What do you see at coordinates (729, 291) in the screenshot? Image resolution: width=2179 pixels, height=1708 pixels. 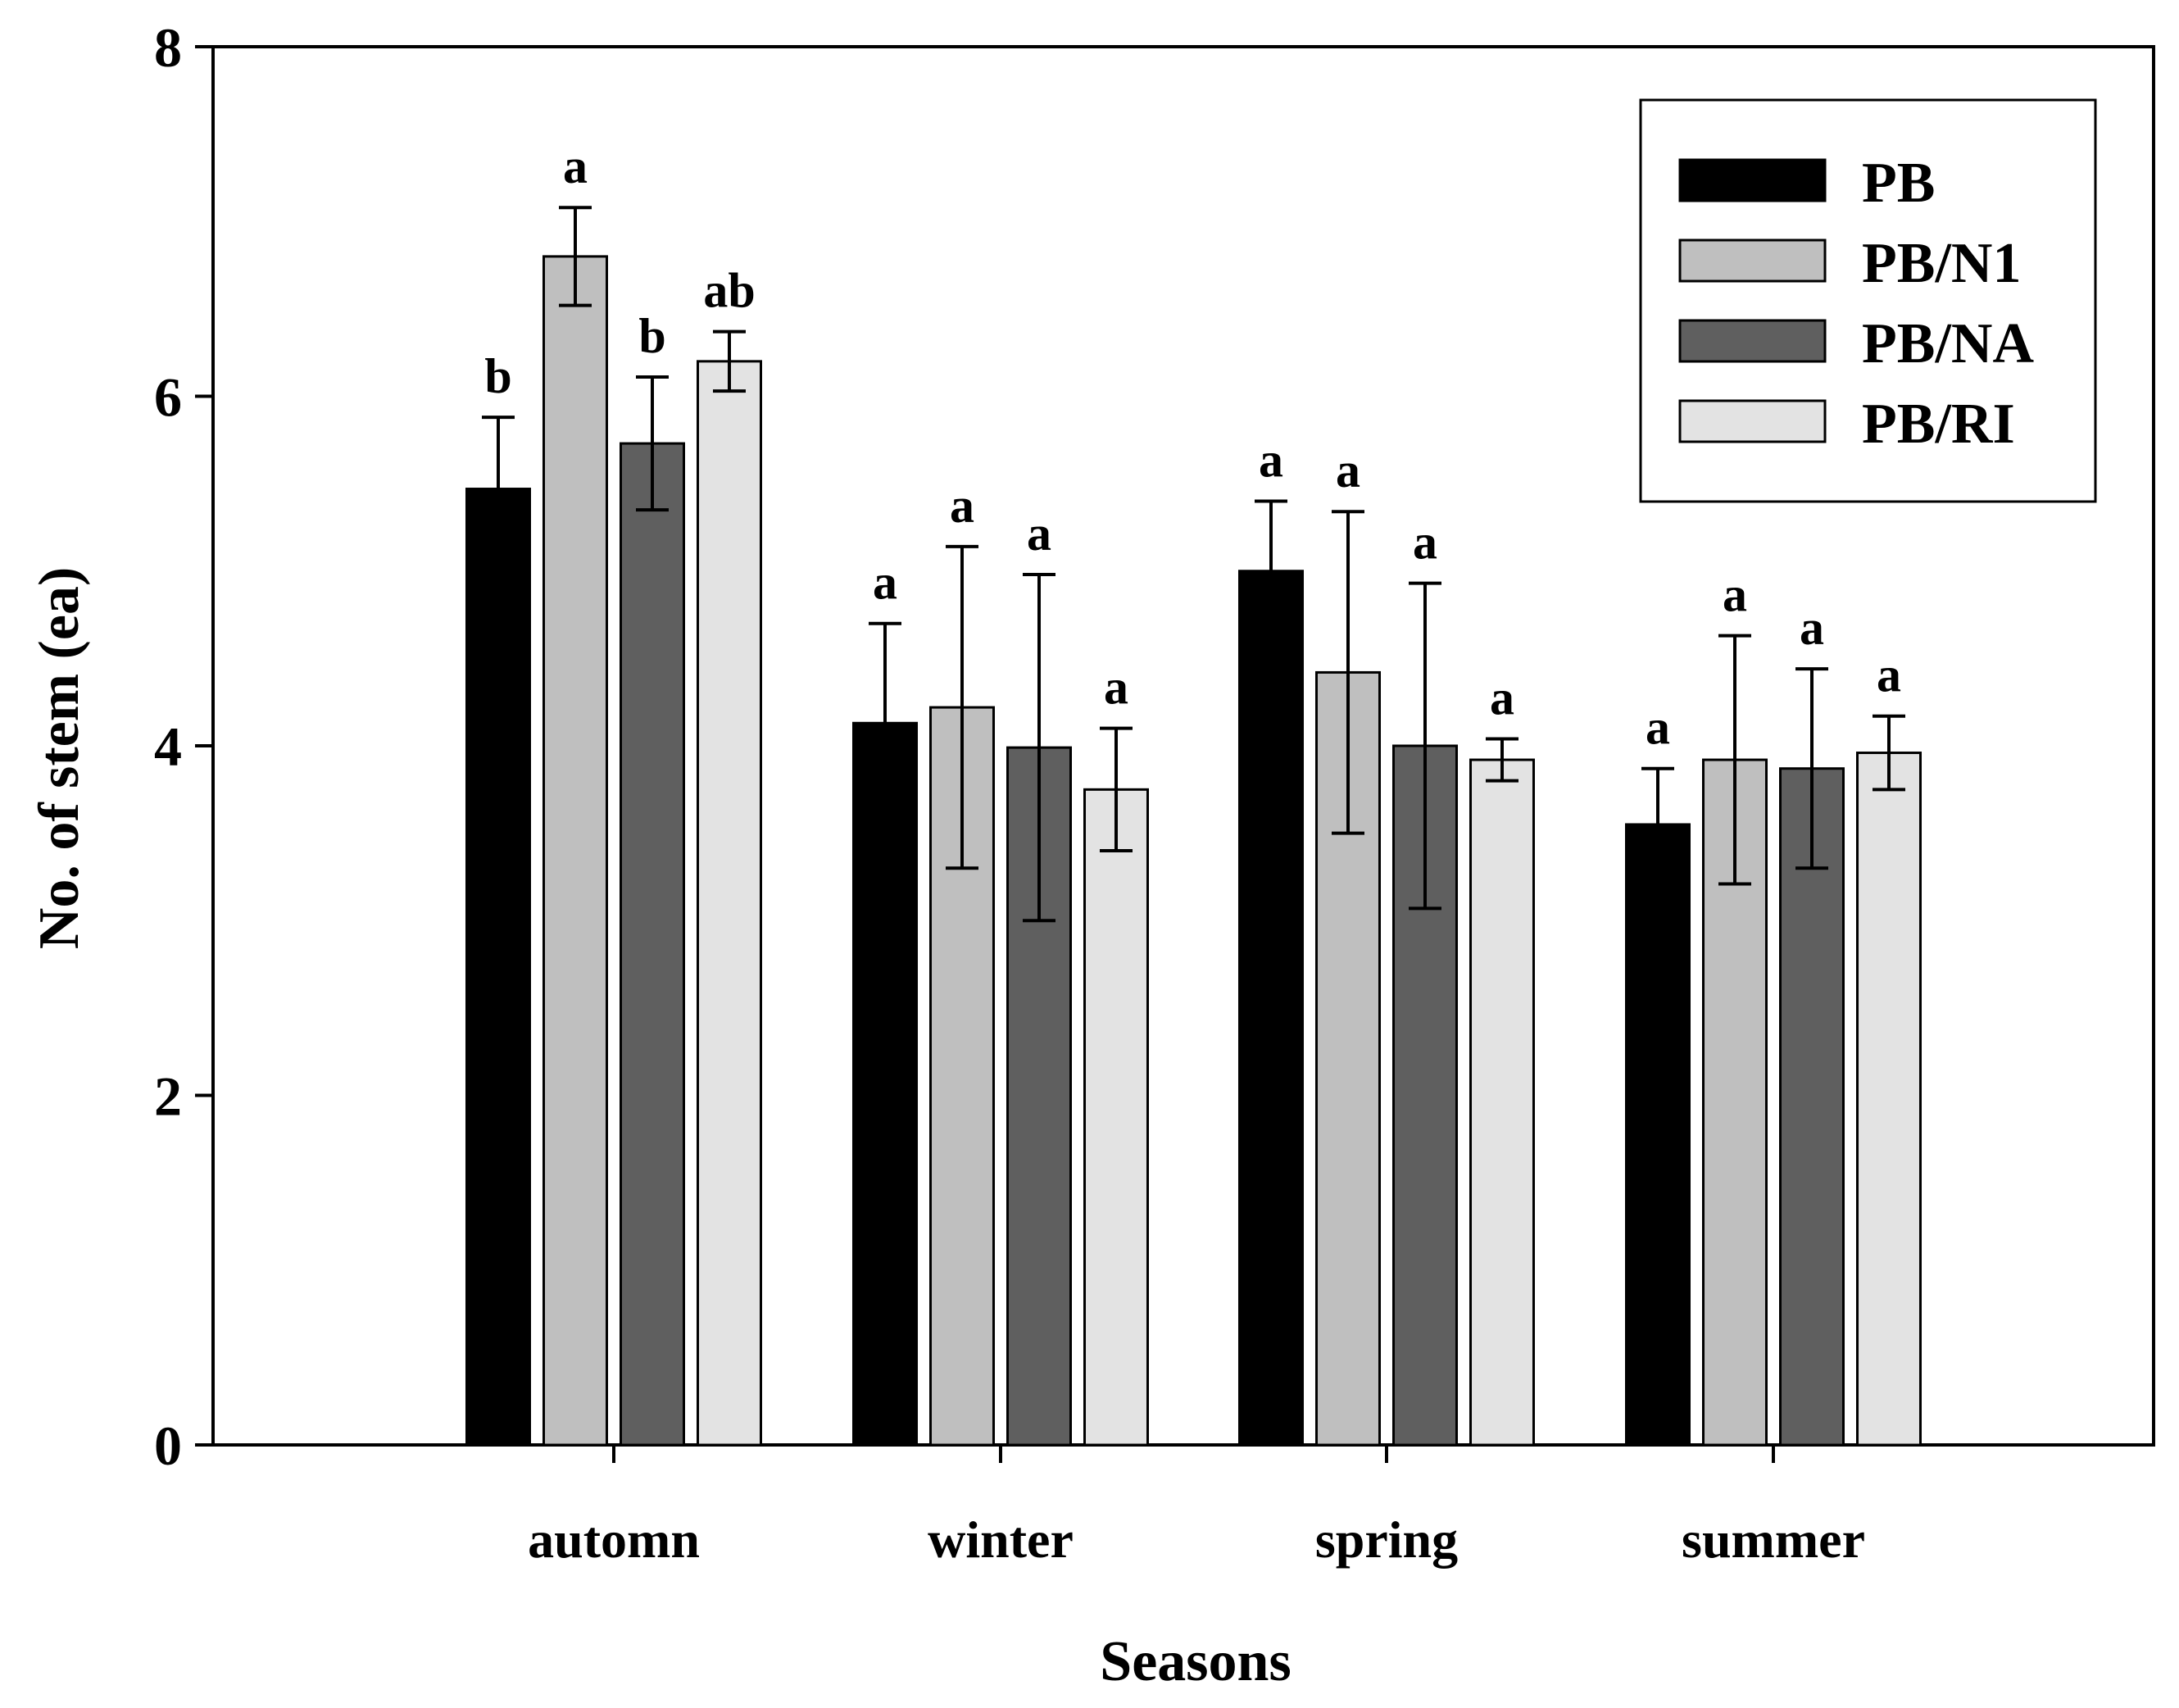 I see `sig-label-automn-PB-RI: ab` at bounding box center [729, 291].